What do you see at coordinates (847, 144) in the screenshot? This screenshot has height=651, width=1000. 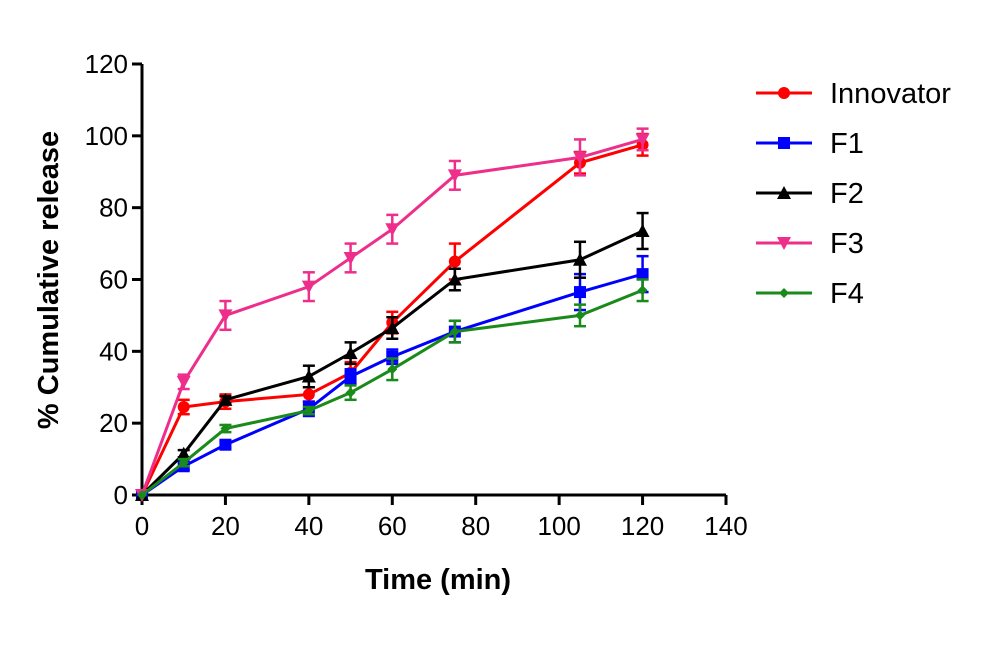 I see `legend-label: F1` at bounding box center [847, 144].